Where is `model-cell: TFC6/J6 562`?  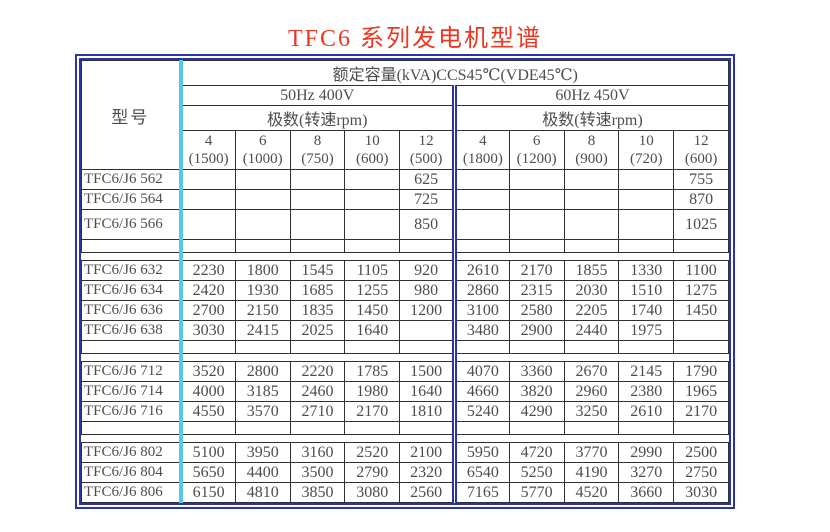 model-cell: TFC6/J6 562 is located at coordinates (132, 179).